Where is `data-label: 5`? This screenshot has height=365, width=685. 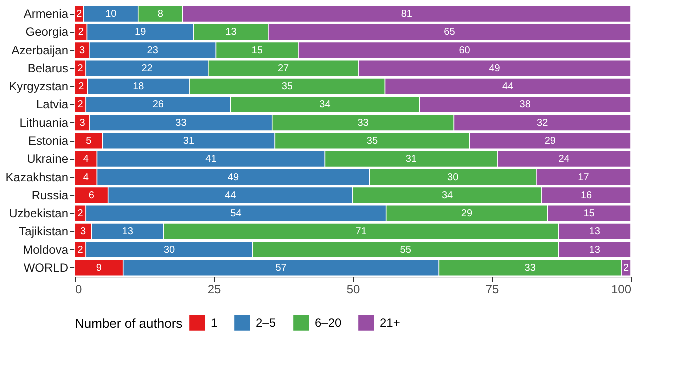 data-label: 5 is located at coordinates (89, 141).